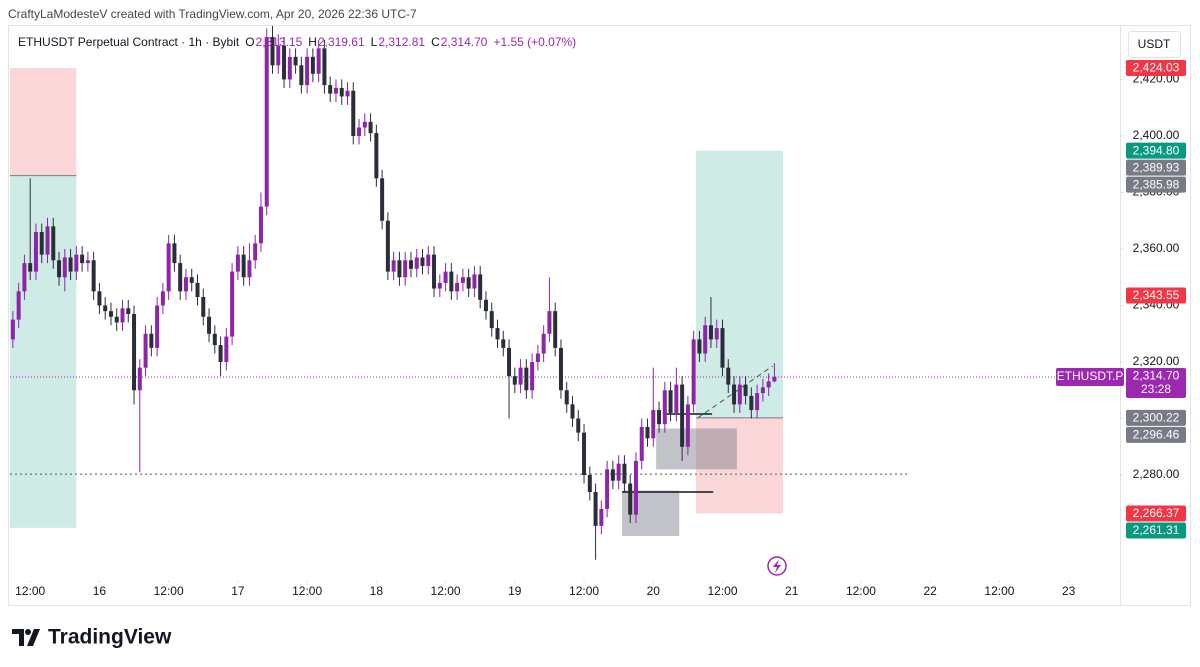  Describe the element at coordinates (238, 591) in the screenshot. I see `x-tick-label: 17` at that location.